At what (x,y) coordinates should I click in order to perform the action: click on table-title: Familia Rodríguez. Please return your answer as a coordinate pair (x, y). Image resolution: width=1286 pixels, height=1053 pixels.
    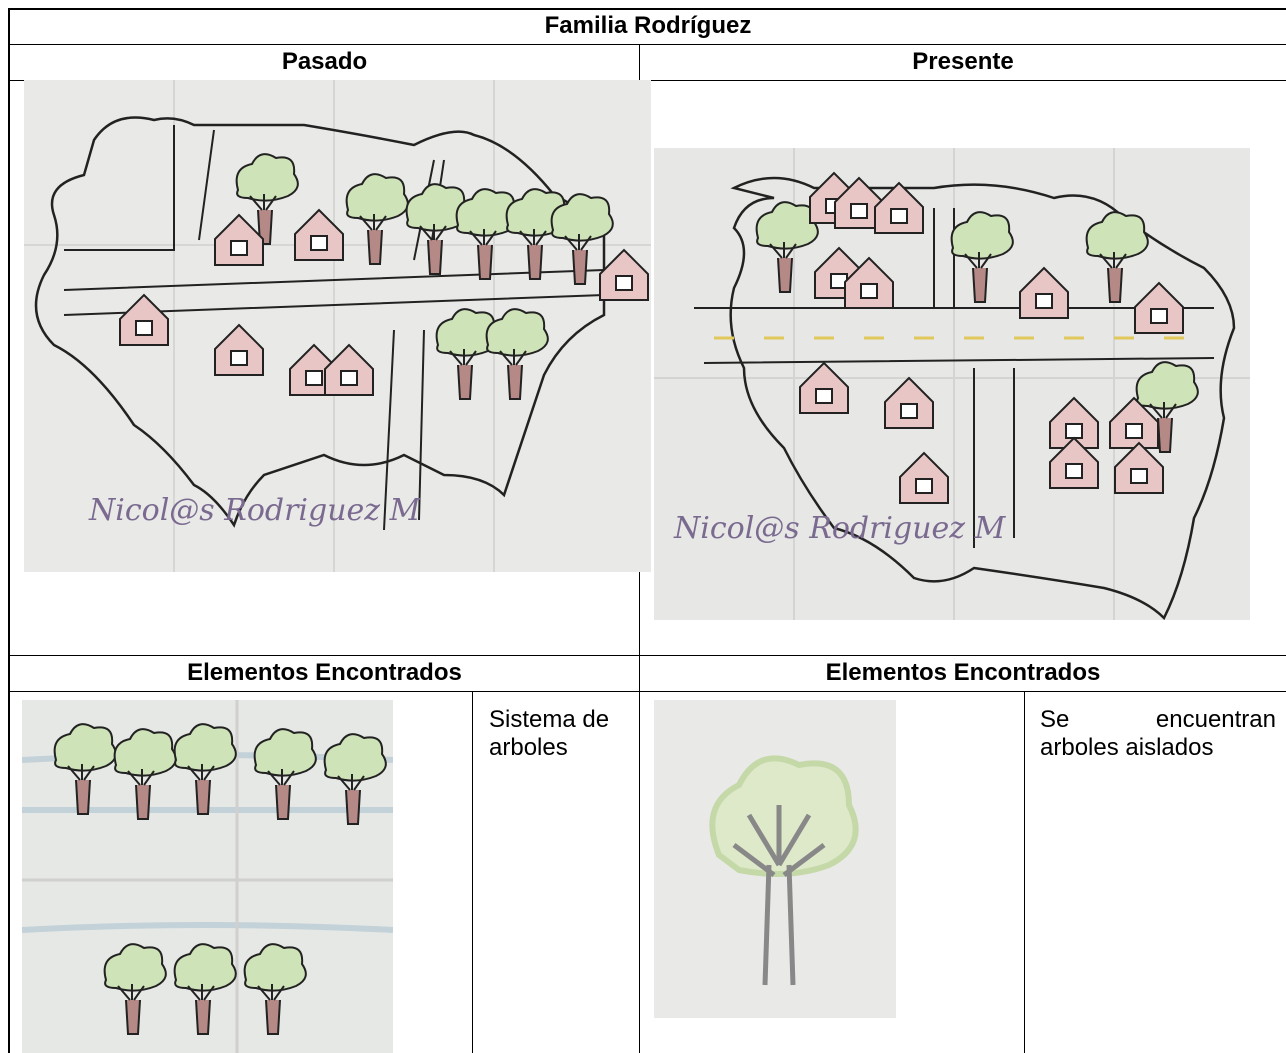
    Looking at the image, I should click on (648, 25).